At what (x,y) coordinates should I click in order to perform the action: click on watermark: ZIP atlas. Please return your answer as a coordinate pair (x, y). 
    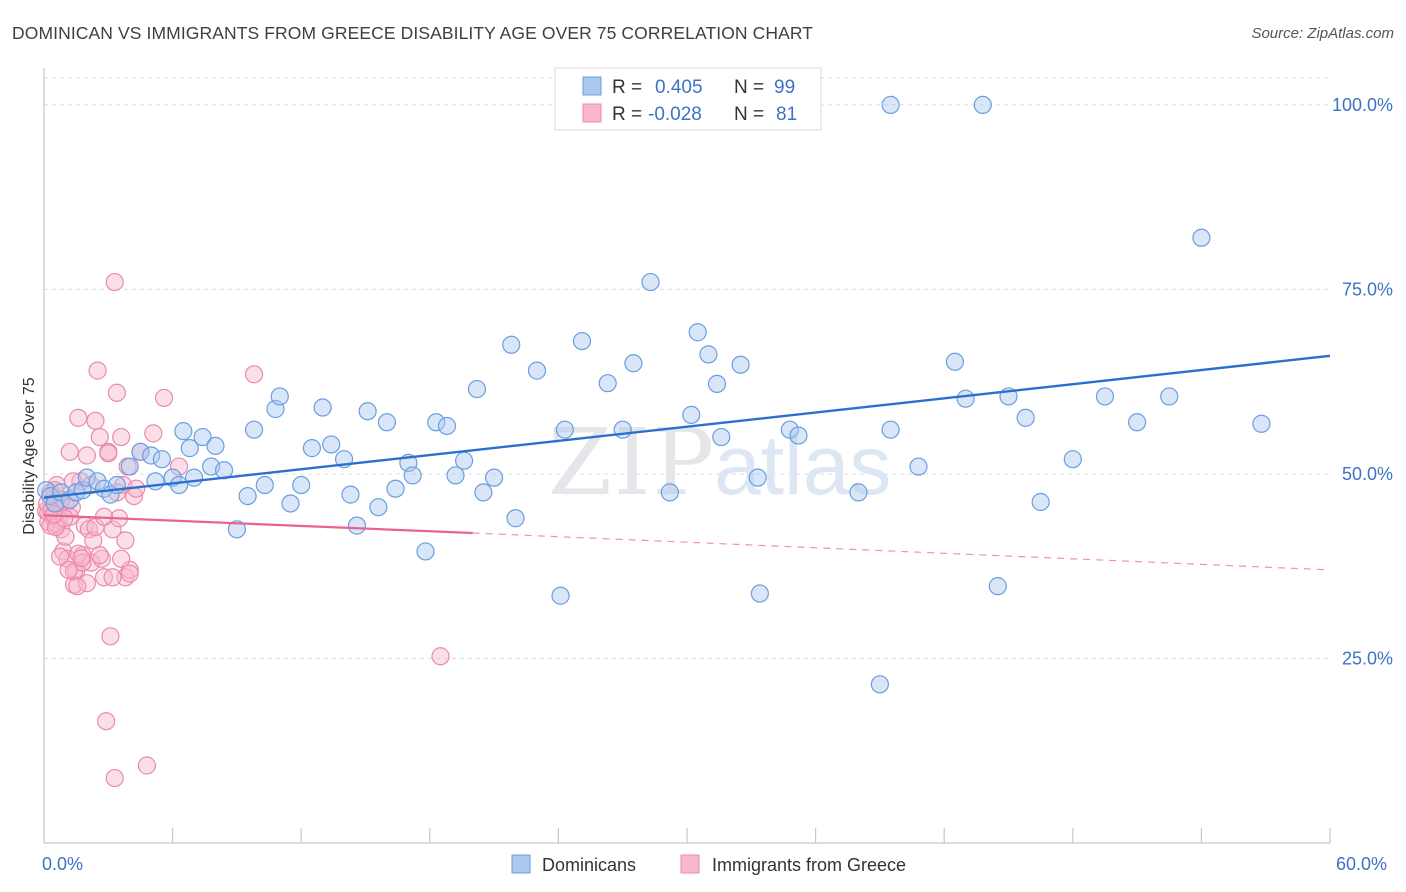
    Looking at the image, I should click on (719, 462).